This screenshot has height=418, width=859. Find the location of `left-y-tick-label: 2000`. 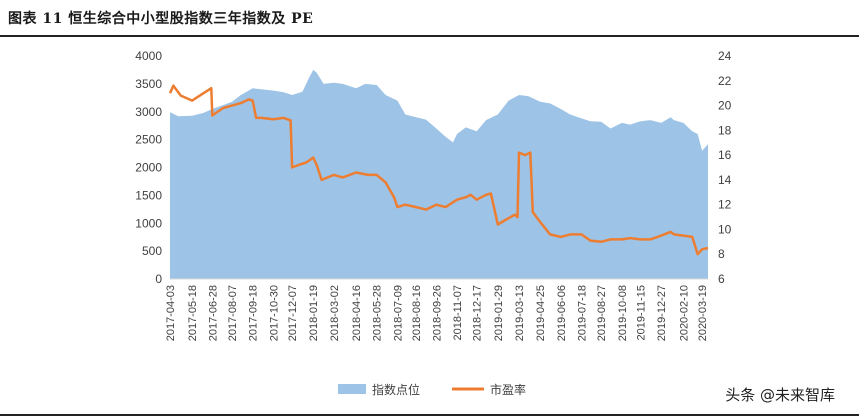

left-y-tick-label: 2000 is located at coordinates (148, 168).